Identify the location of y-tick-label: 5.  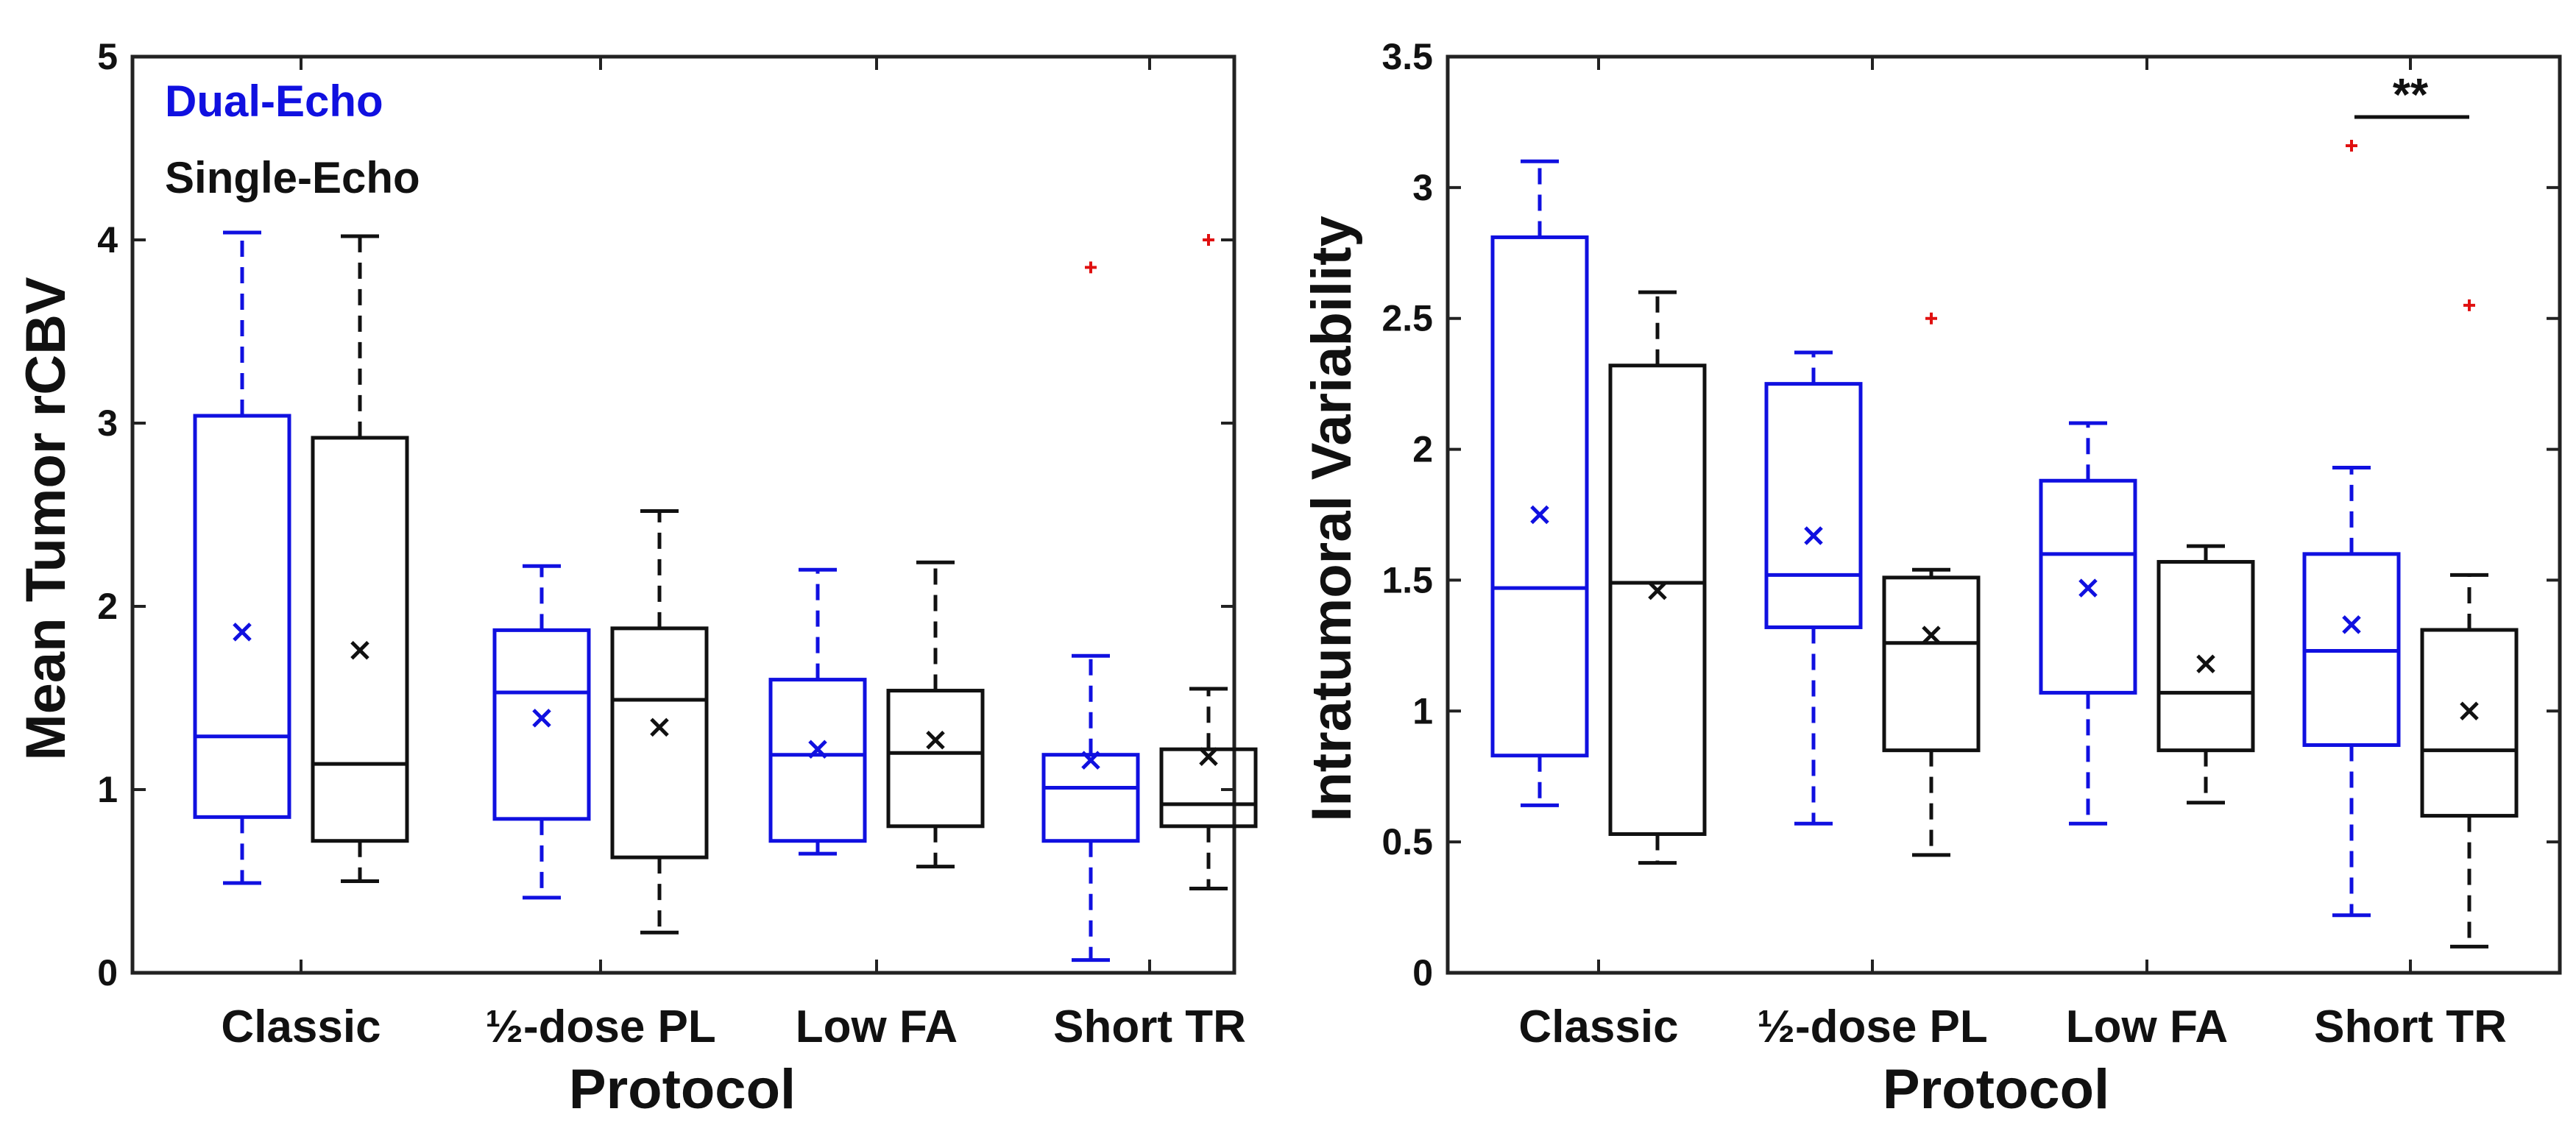
(107, 56).